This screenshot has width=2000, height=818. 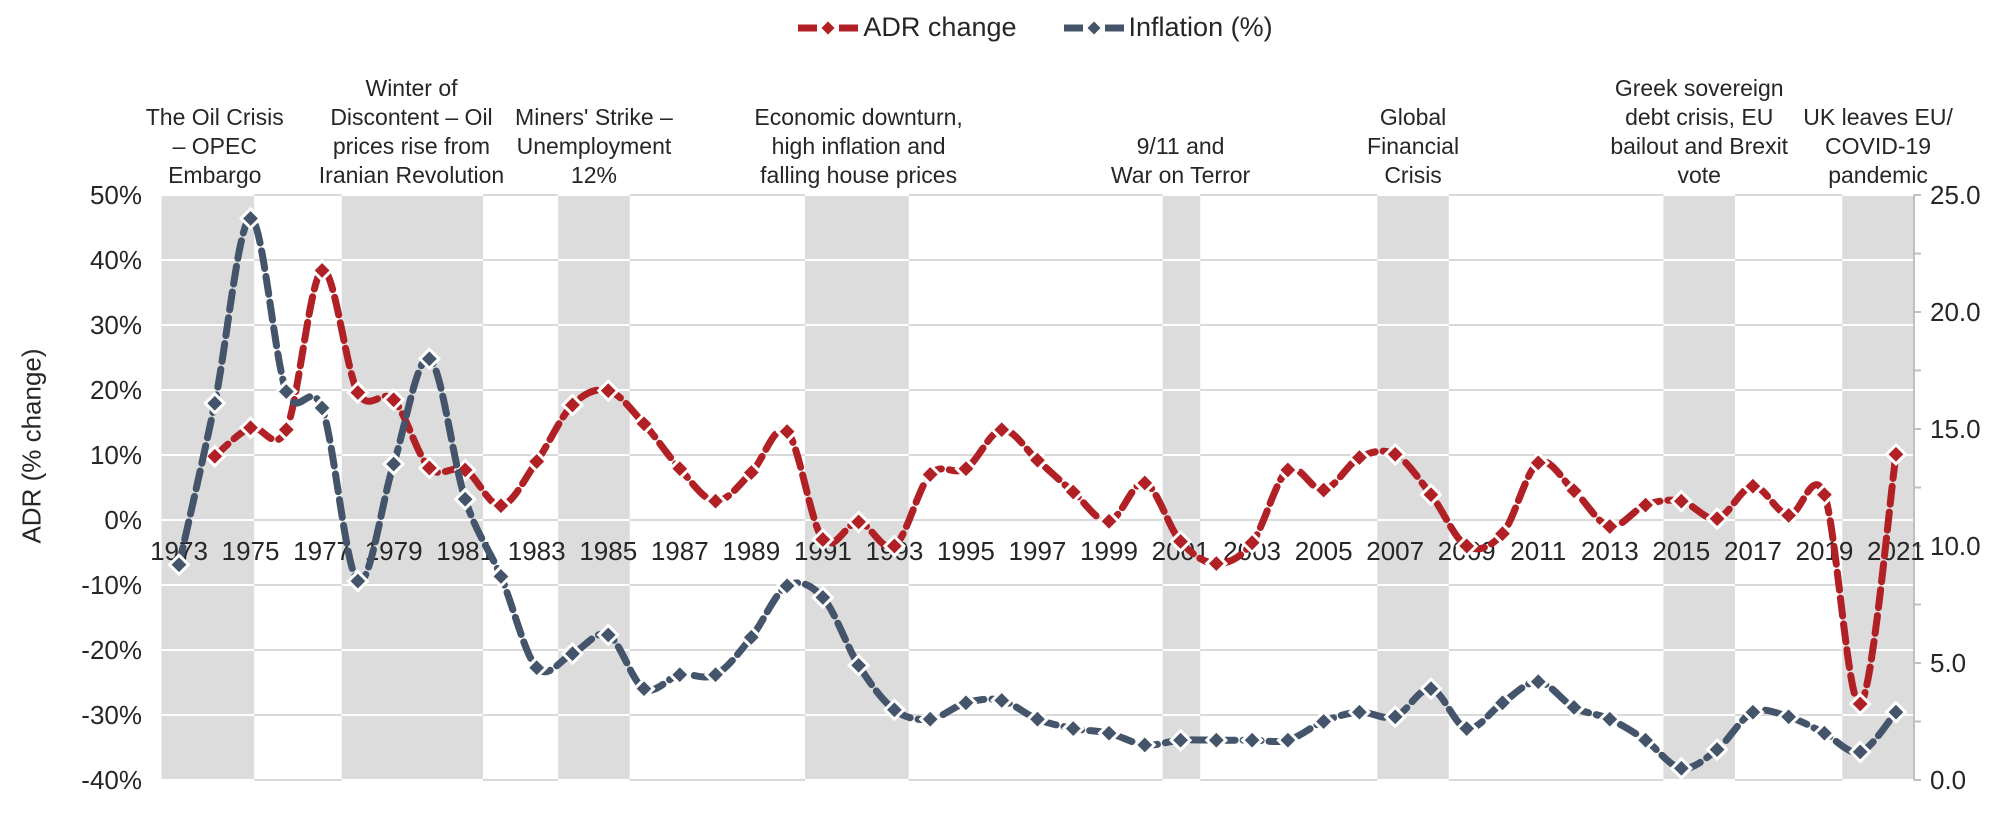 I want to click on event-annotation: UK leaves EU/COVID-19 pandemic, so click(x=1878, y=146).